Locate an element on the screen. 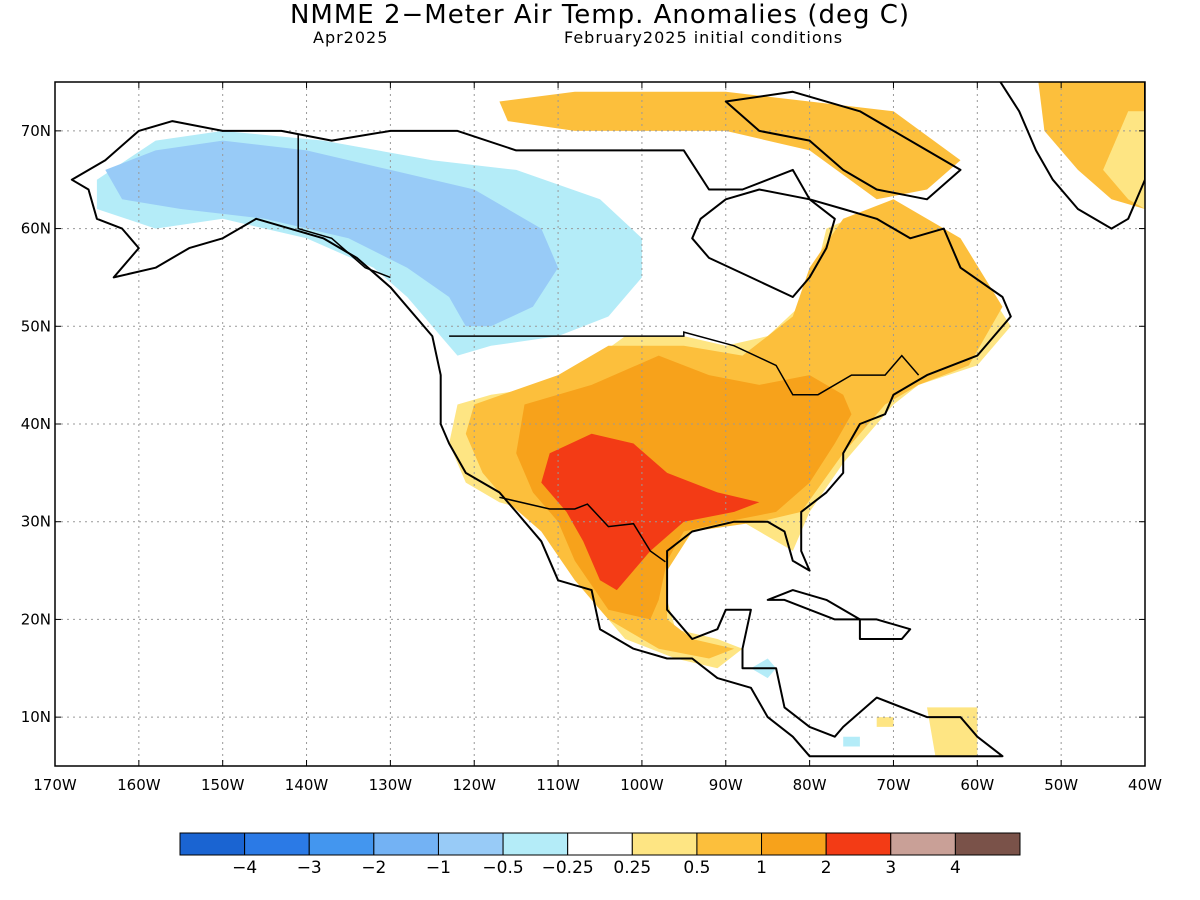 This screenshot has height=900, width=1200. lon-tick-label: 70W is located at coordinates (894, 785).